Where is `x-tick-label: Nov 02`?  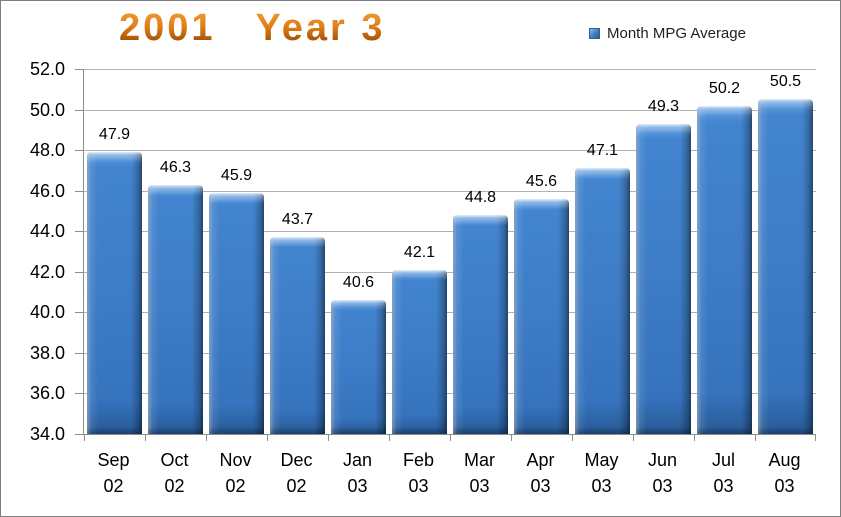 x-tick-label: Nov 02 is located at coordinates (235, 473).